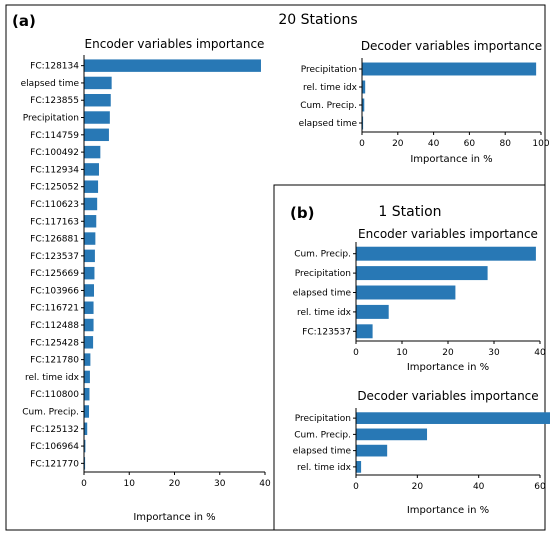 The image size is (550, 535). I want to click on y-tick-label: FC:125132, so click(54, 430).